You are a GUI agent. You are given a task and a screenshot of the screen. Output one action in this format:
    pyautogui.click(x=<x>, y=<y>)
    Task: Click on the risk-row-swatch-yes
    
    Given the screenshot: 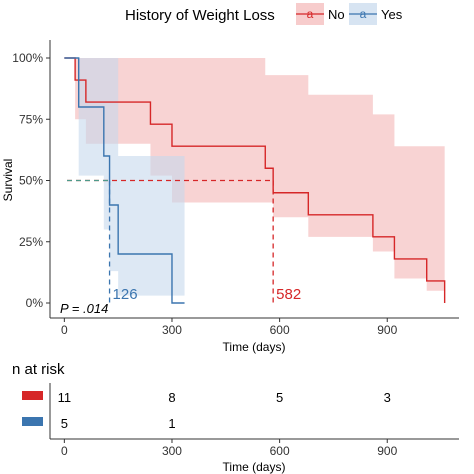 What is the action you would take?
    pyautogui.click(x=32, y=421)
    